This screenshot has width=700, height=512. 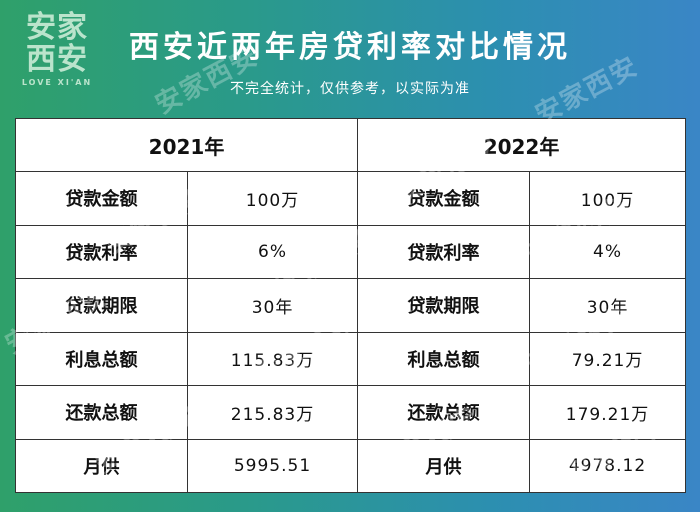 I want to click on table-row: 贷款金额 100万 贷款金额 100万, so click(x=351, y=198).